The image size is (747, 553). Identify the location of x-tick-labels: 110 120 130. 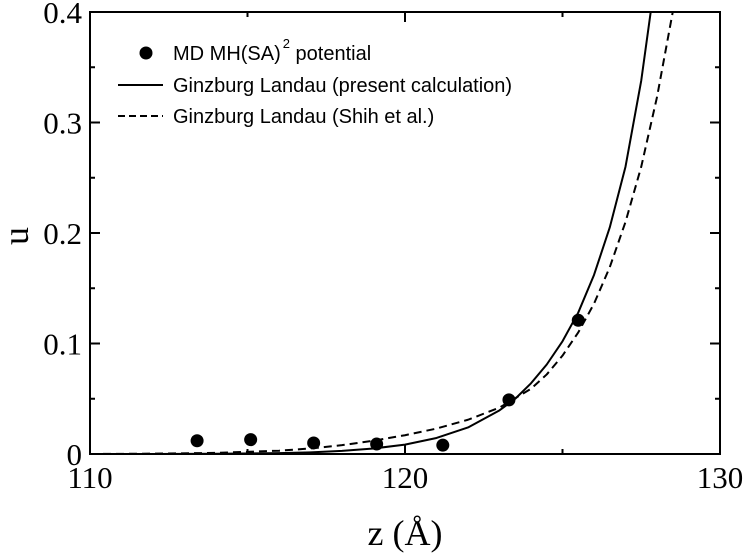
(405, 477).